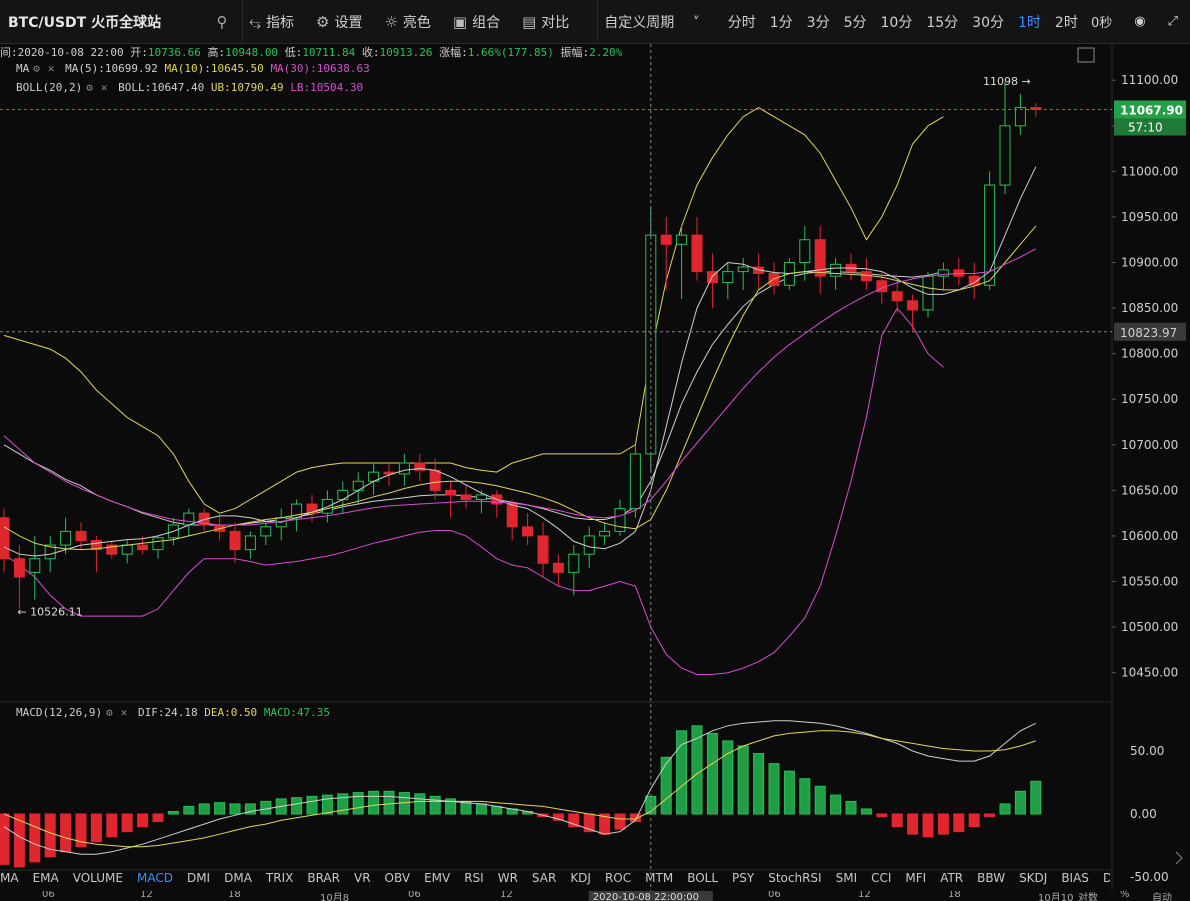  I want to click on time-tick-label: 18, so click(954, 895).